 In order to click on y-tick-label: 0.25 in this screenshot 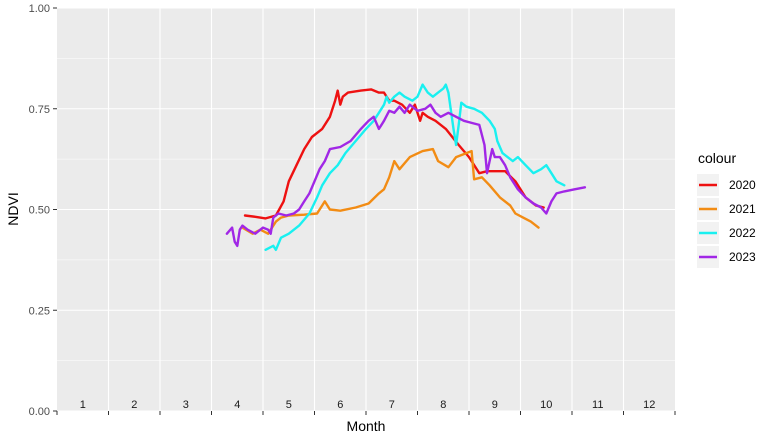, I will do `click(39, 311)`.